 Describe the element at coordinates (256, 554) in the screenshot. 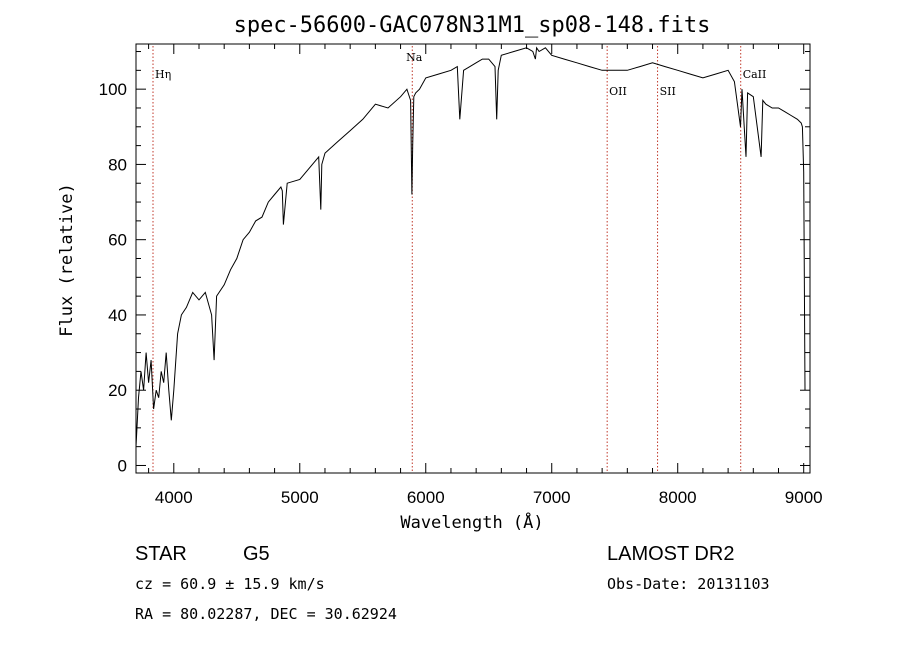

I see `object-subclass: G5` at that location.